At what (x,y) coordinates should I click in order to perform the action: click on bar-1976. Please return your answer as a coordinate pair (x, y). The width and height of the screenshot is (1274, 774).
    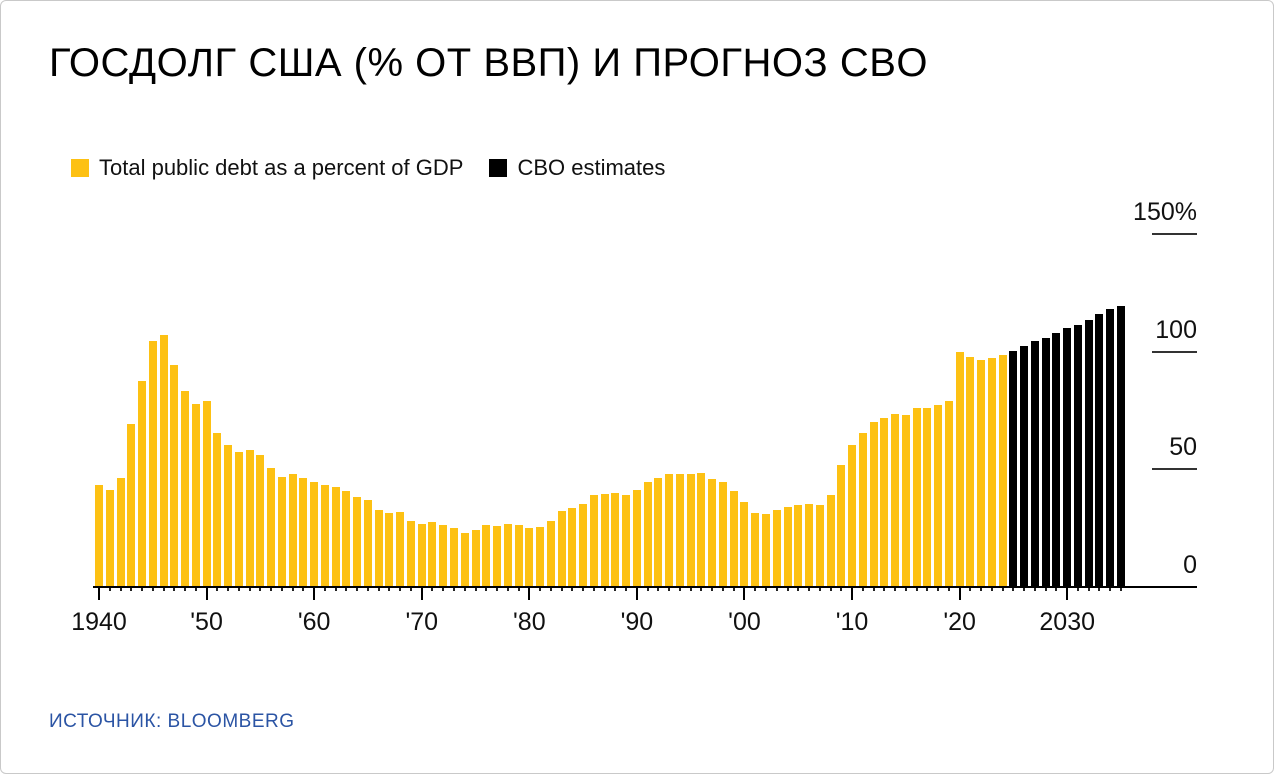
    Looking at the image, I should click on (486, 555).